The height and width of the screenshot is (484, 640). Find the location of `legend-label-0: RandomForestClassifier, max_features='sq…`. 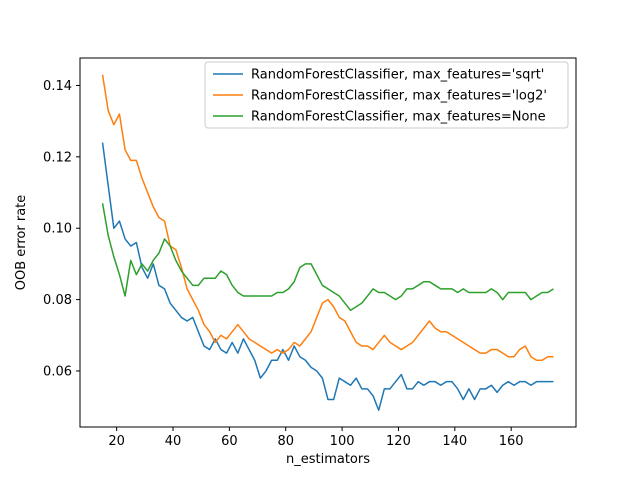

legend-label-0: RandomForestClassifier, max_features='sq… is located at coordinates (397, 75).